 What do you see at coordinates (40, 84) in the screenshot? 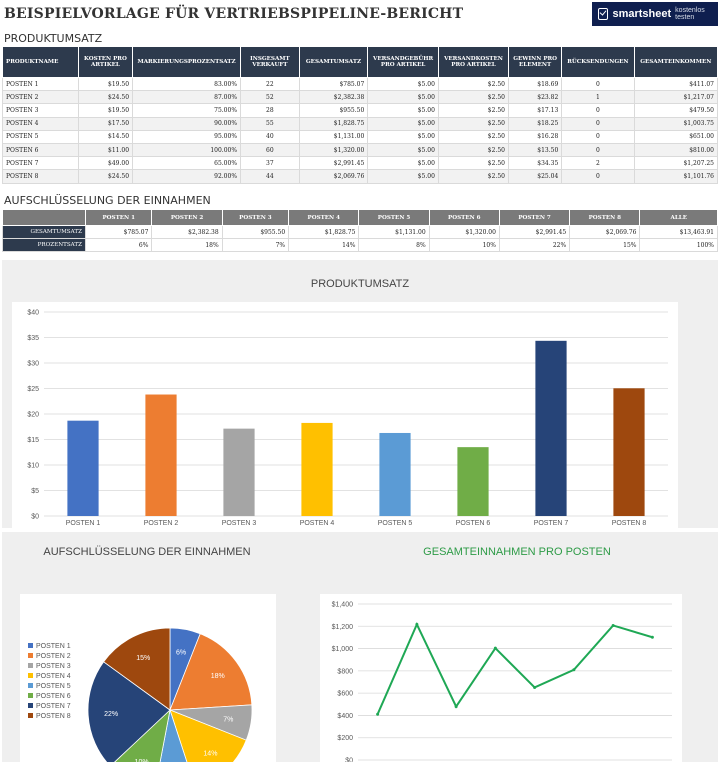
I see `sales-cell: POSTEN 1` at bounding box center [40, 84].